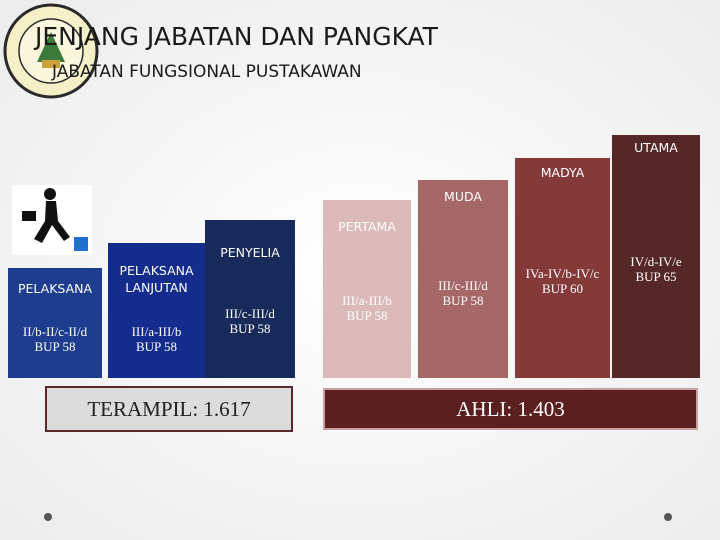 The height and width of the screenshot is (540, 720). Describe the element at coordinates (55, 332) in the screenshot. I see `rank-range: II/b-II/c-II/d` at that location.